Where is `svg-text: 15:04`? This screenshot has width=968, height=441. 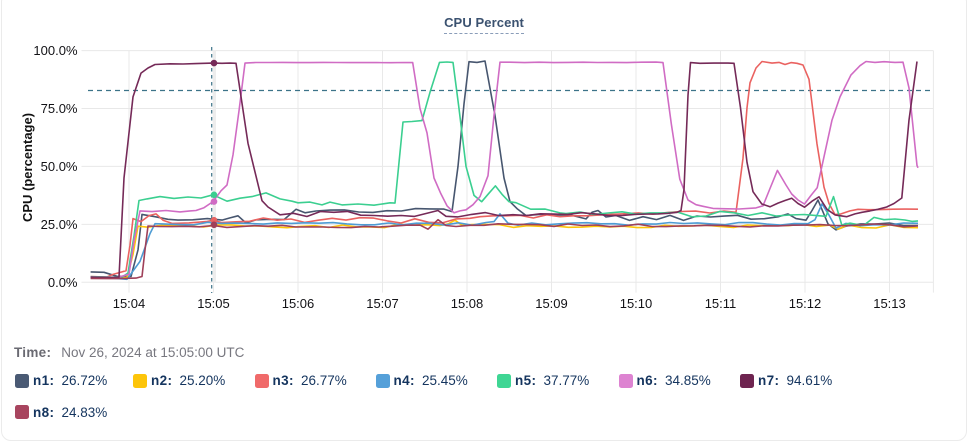 svg-text: 15:04 is located at coordinates (129, 303).